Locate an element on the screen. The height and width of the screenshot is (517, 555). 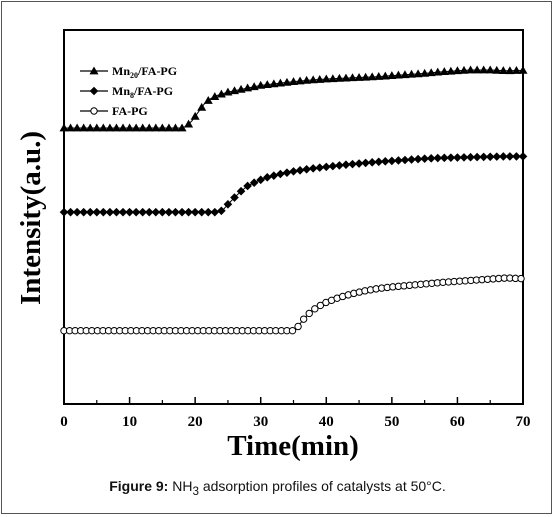
legend-item: FA-PG is located at coordinates (114, 111).